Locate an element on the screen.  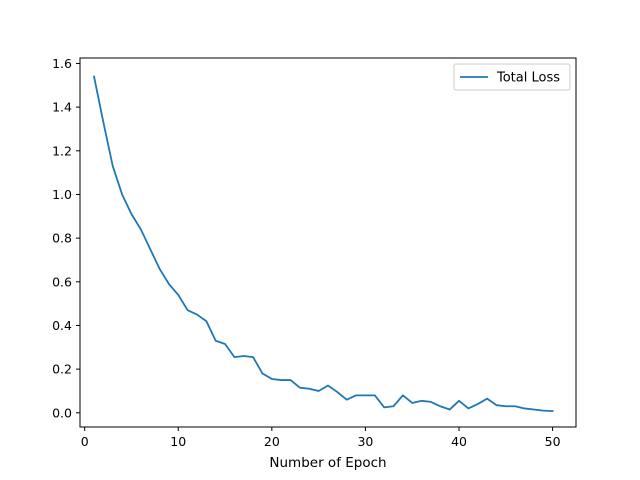
y-tick-label: 1.0 is located at coordinates (62, 194).